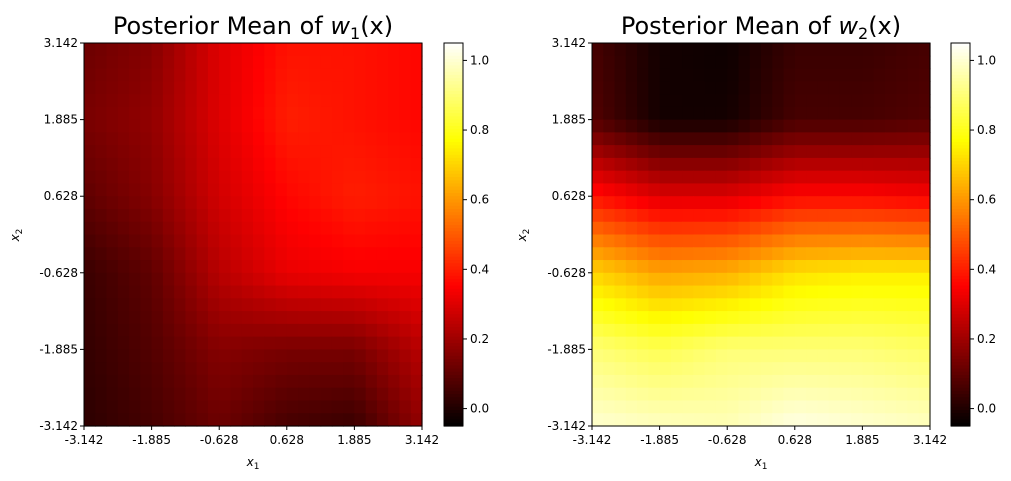  Describe the element at coordinates (61, 196) in the screenshot. I see `y-tick-label: 0.628` at that location.